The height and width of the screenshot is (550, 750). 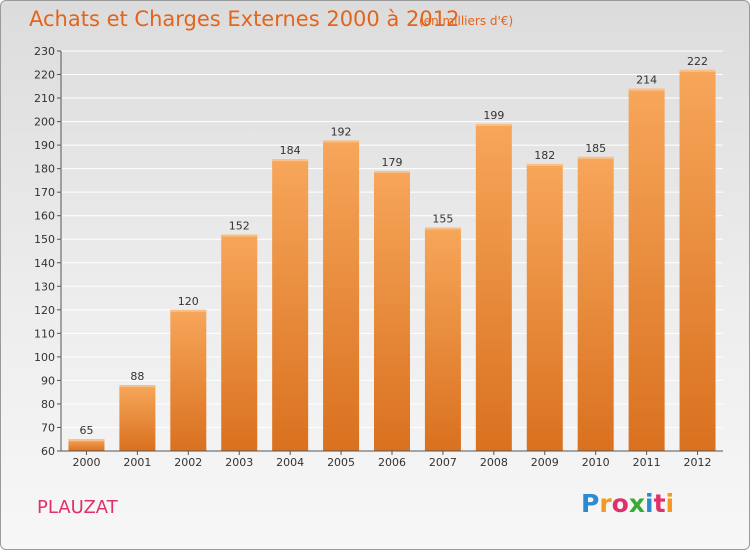 I want to click on y-tick-label: 100, so click(x=44, y=357).